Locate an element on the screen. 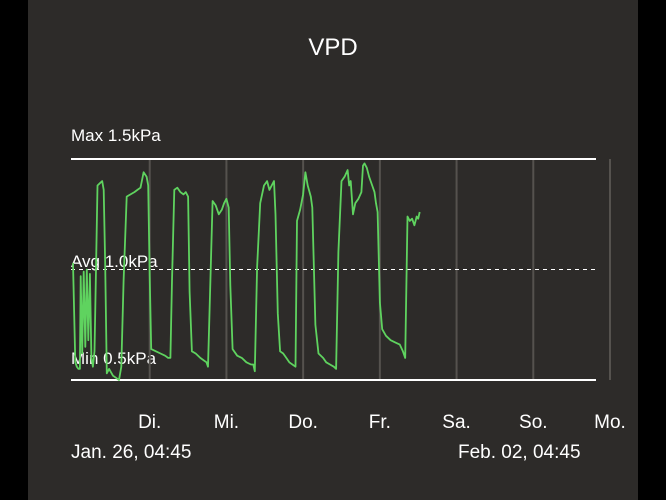 The width and height of the screenshot is (666, 500). chart-title: VPD is located at coordinates (333, 47).